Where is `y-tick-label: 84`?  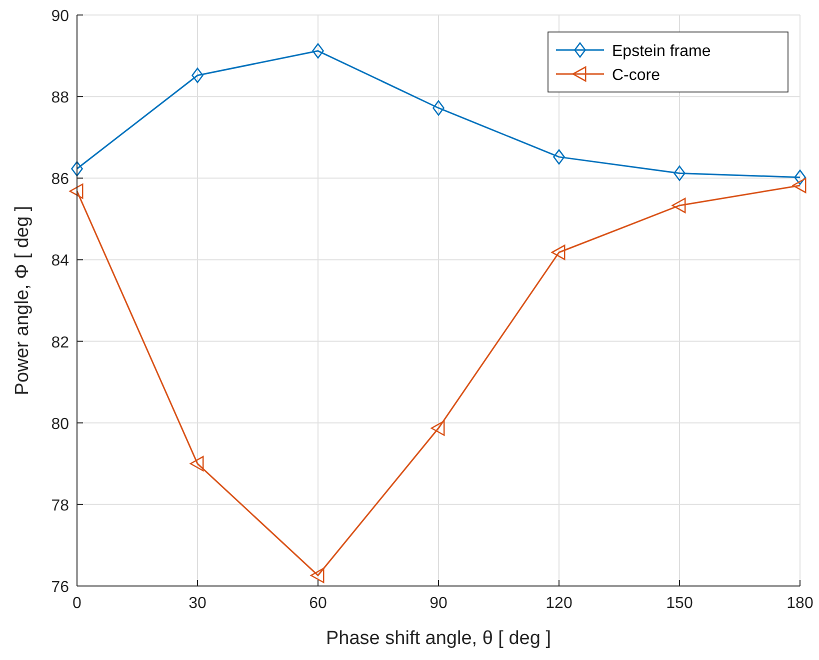
y-tick-label: 84 is located at coordinates (60, 261).